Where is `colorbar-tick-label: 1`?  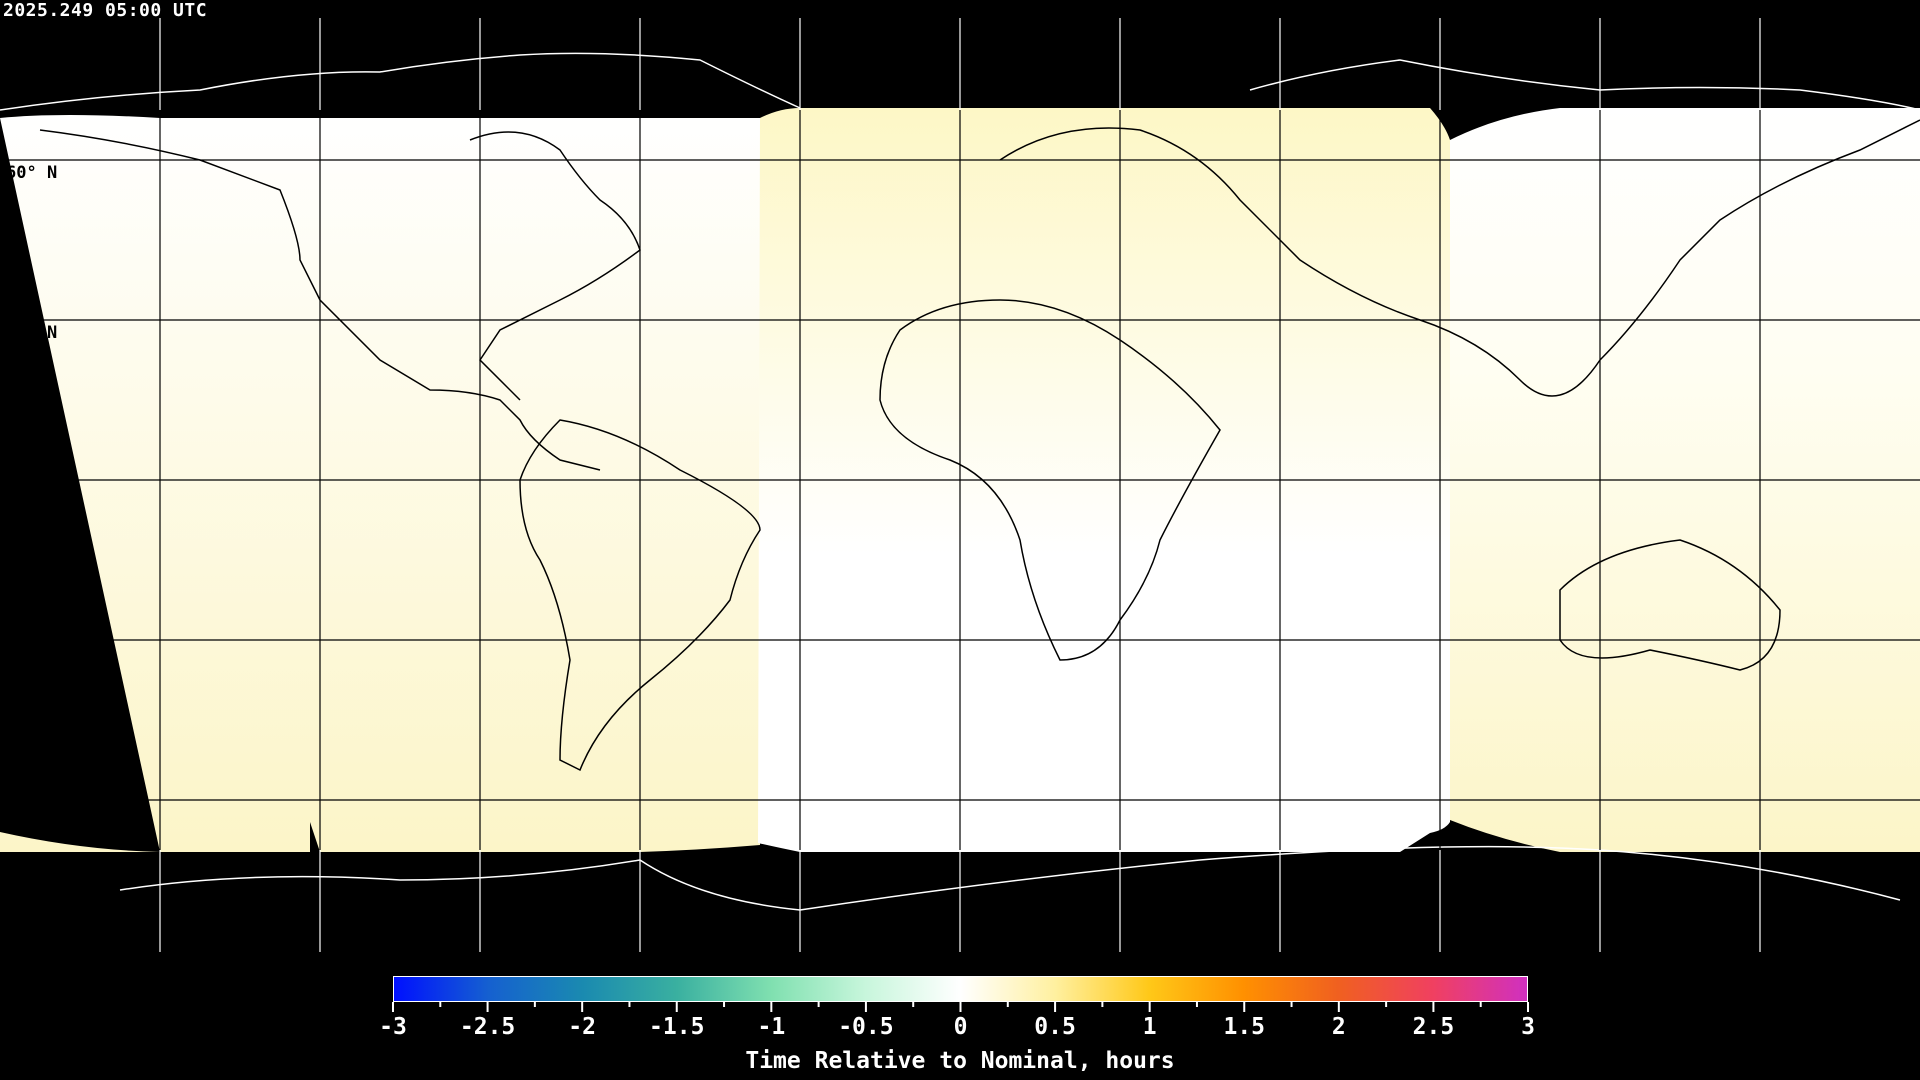 colorbar-tick-label: 1 is located at coordinates (1149, 1027).